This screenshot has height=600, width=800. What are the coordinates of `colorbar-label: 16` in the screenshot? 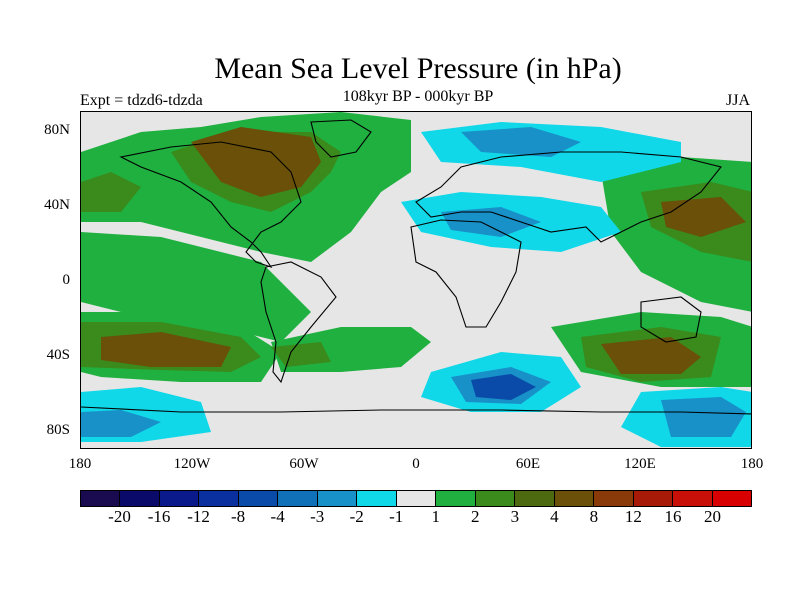 It's located at (673, 516).